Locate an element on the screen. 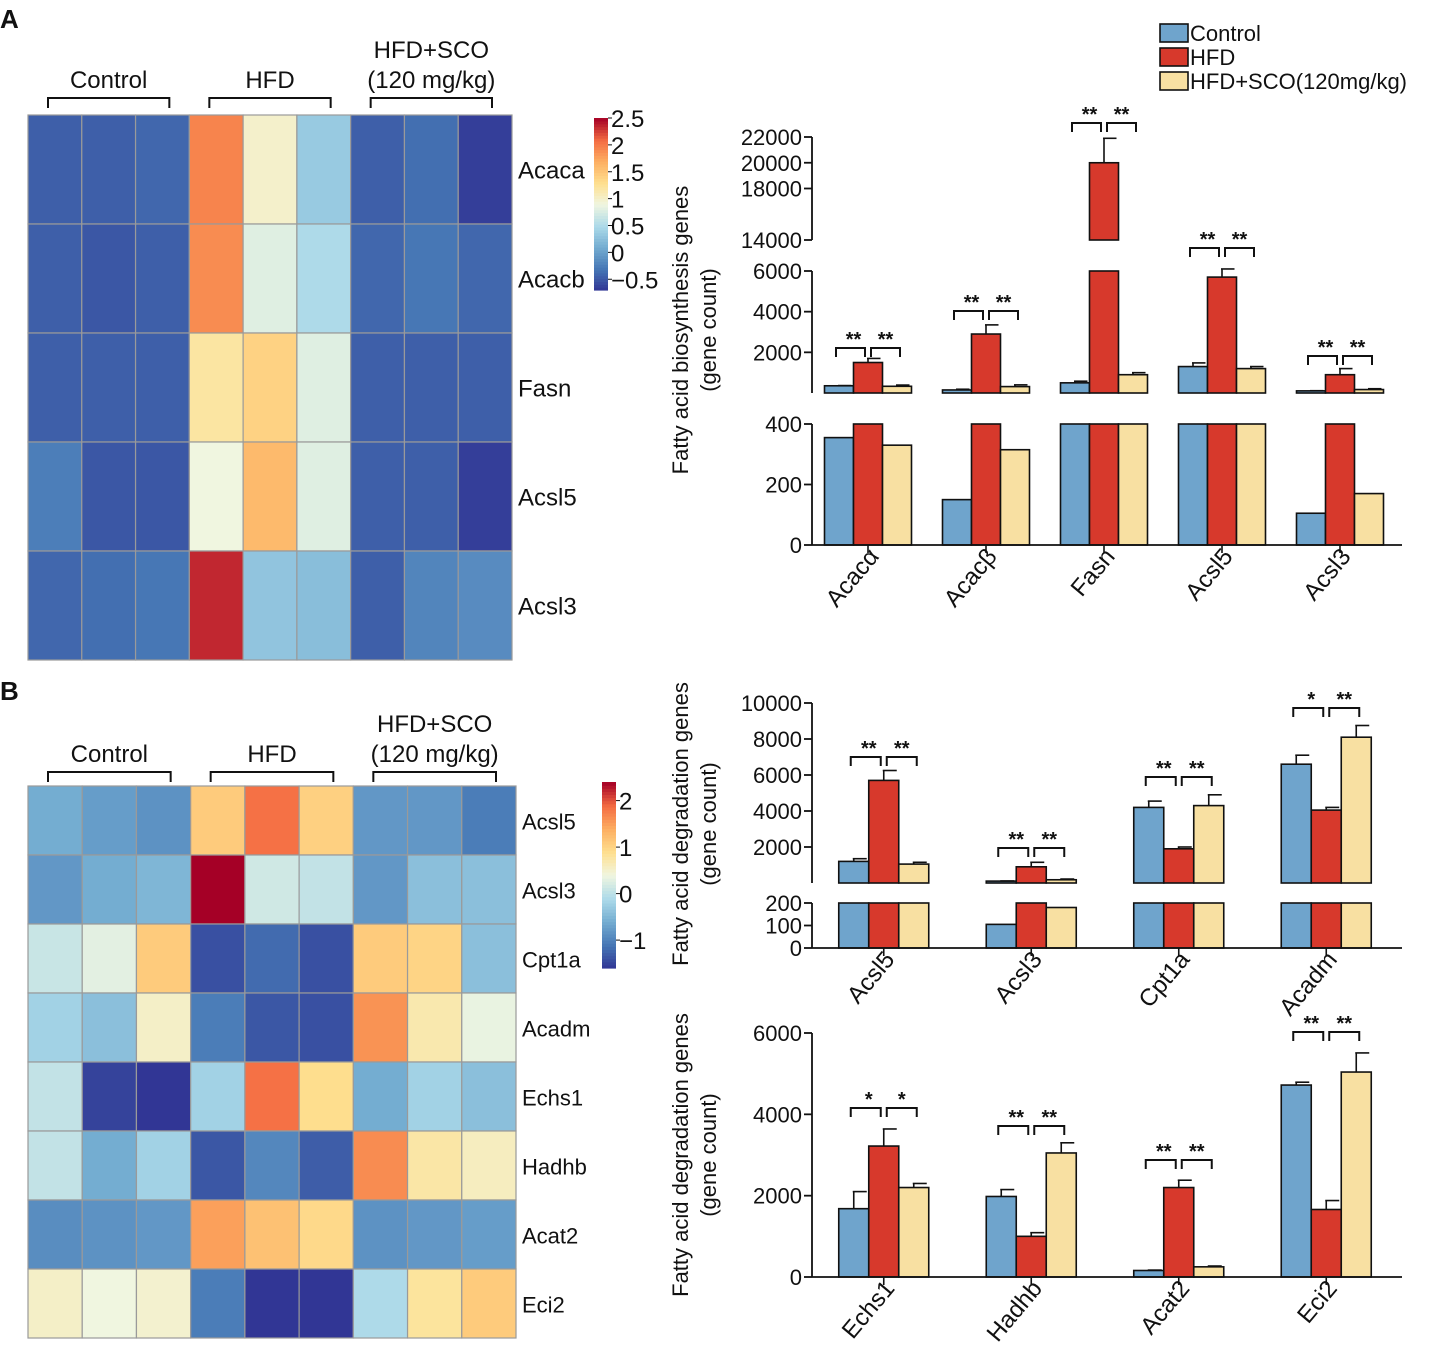 The image size is (1444, 1350). colorbar-tick-label: 2 is located at coordinates (625, 802).